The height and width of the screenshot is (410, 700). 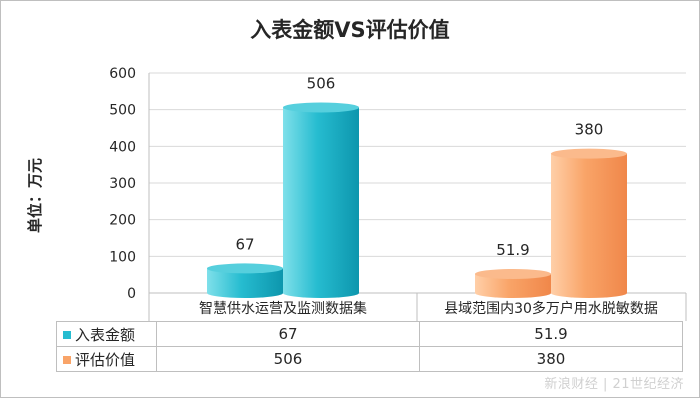 I want to click on y-tick-label: 400, so click(x=122, y=147).